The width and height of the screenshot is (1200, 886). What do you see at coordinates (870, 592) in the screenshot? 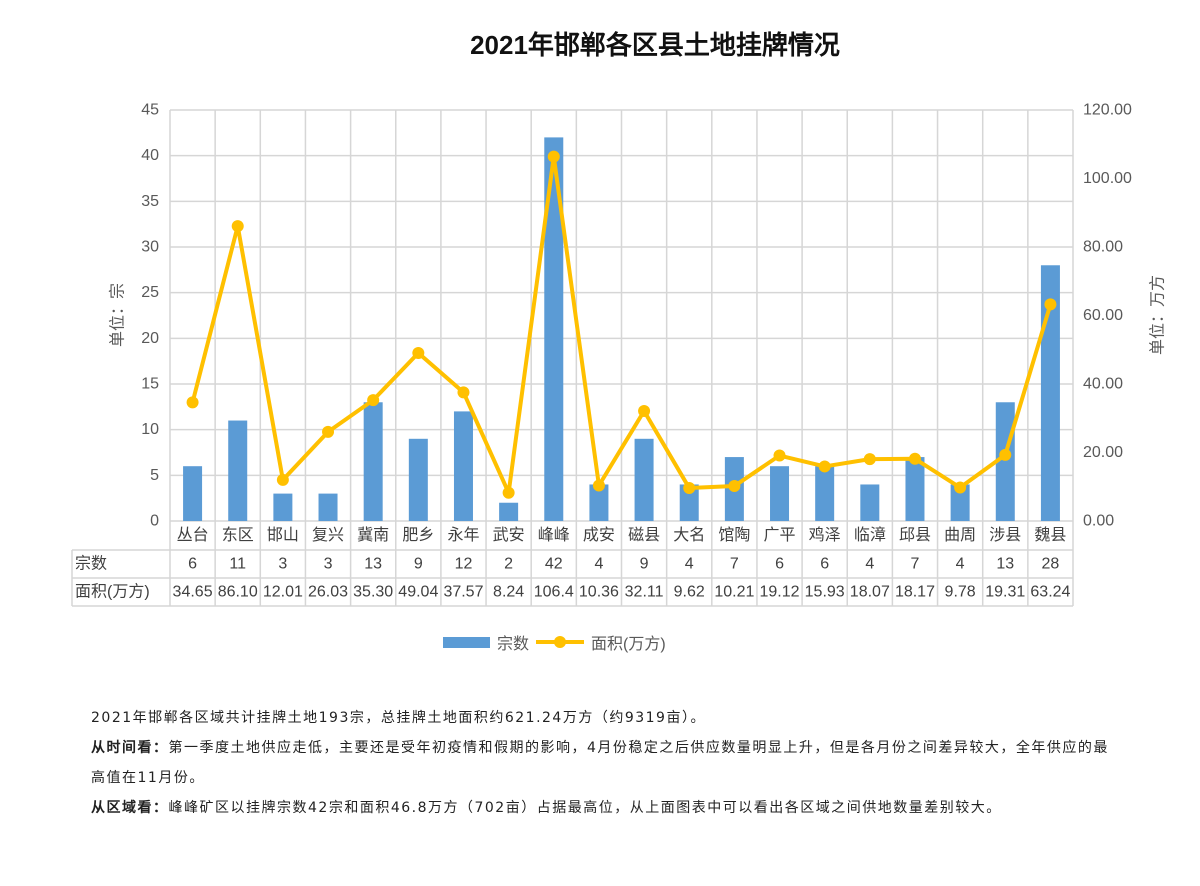
I see `table-cell: 18.07` at bounding box center [870, 592].